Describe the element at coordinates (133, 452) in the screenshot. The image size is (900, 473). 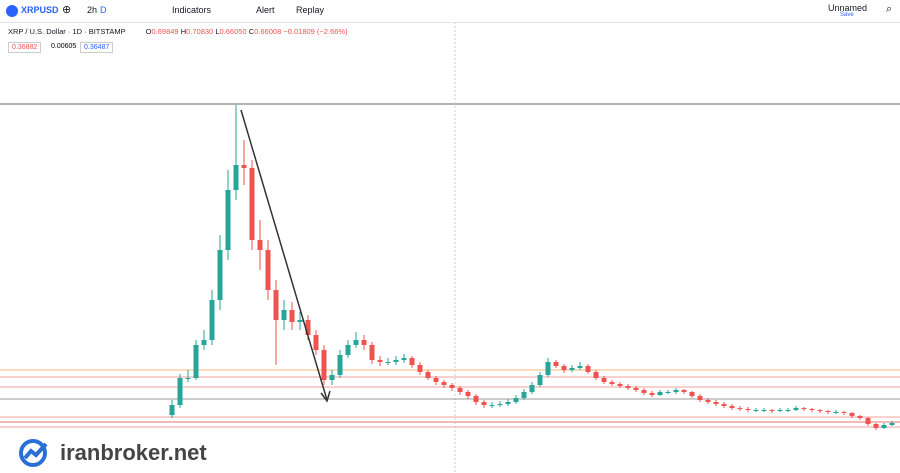
I see `watermark-text: iranbroker.net` at that location.